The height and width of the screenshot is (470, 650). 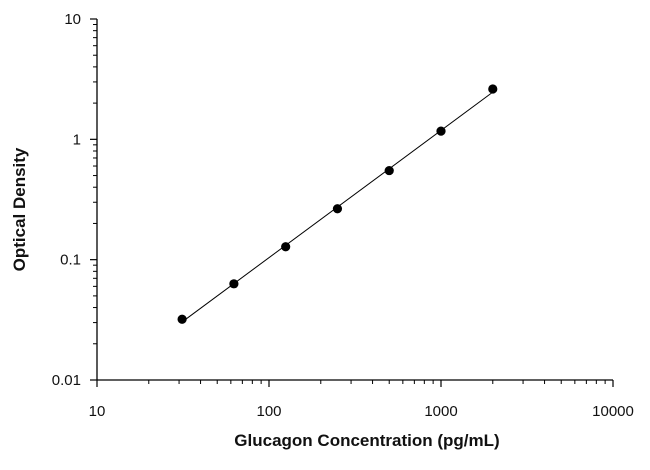 I want to click on y-tick-label: 10, so click(x=72, y=19).